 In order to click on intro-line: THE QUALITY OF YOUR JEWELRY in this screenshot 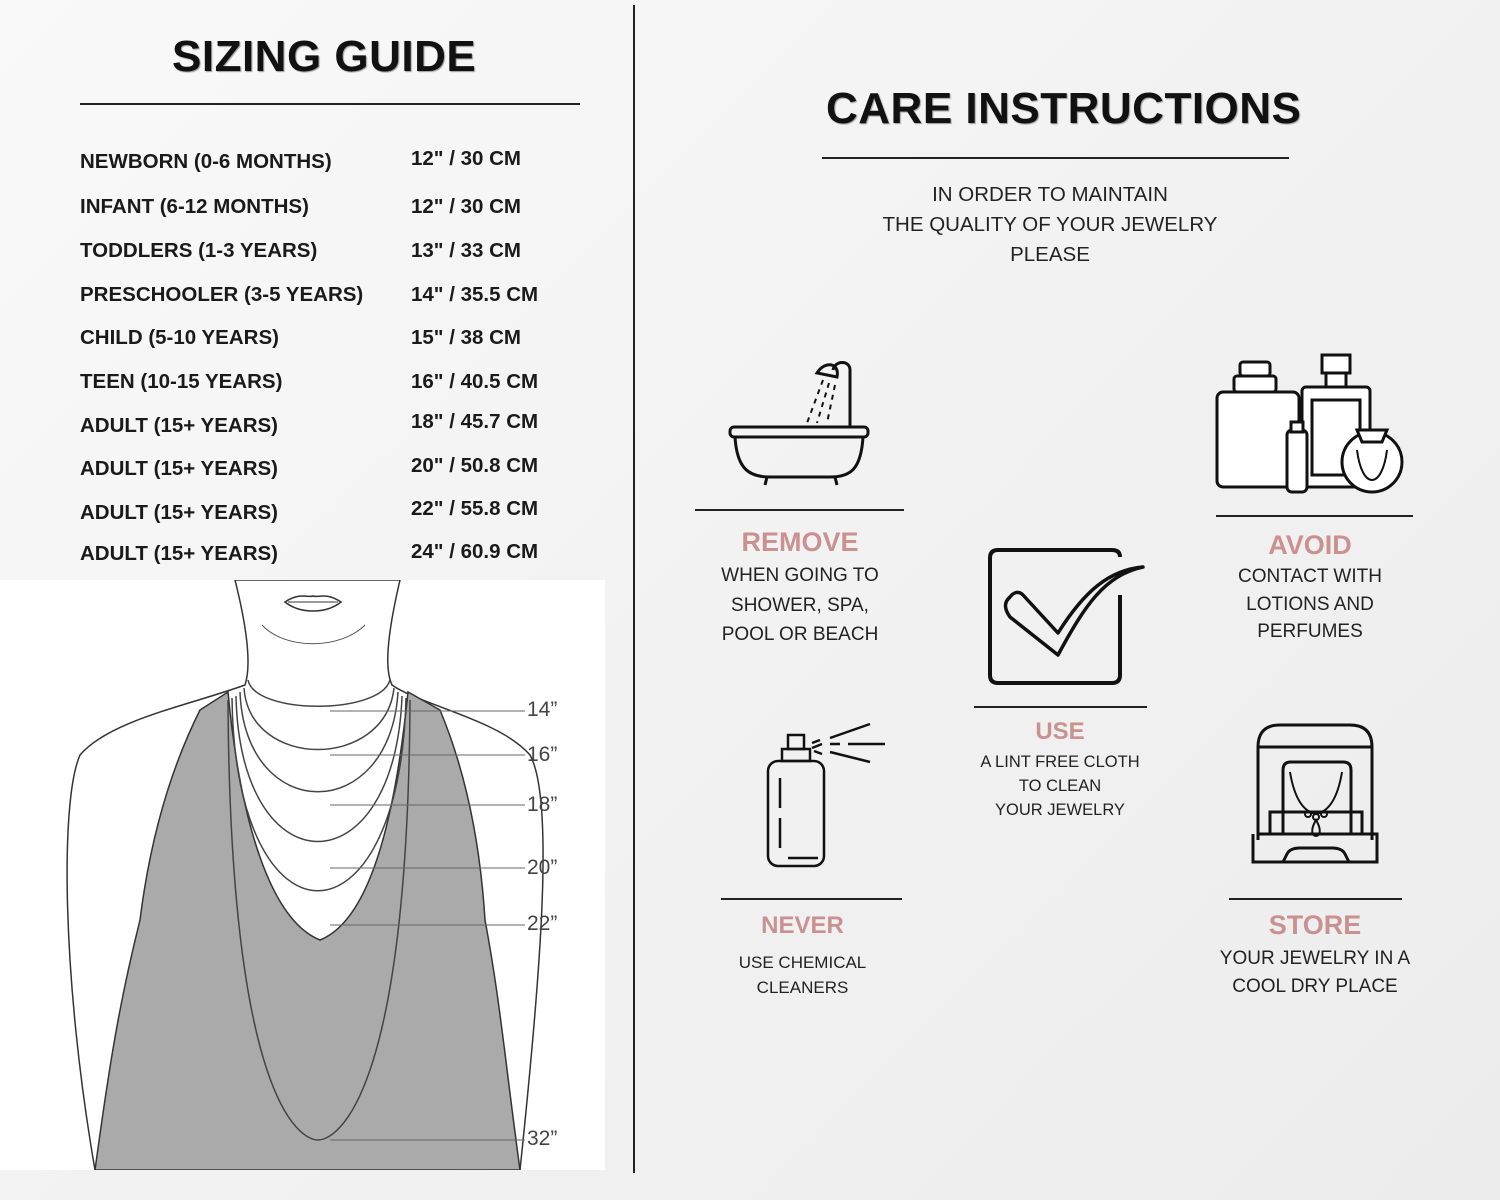, I will do `click(1050, 224)`.